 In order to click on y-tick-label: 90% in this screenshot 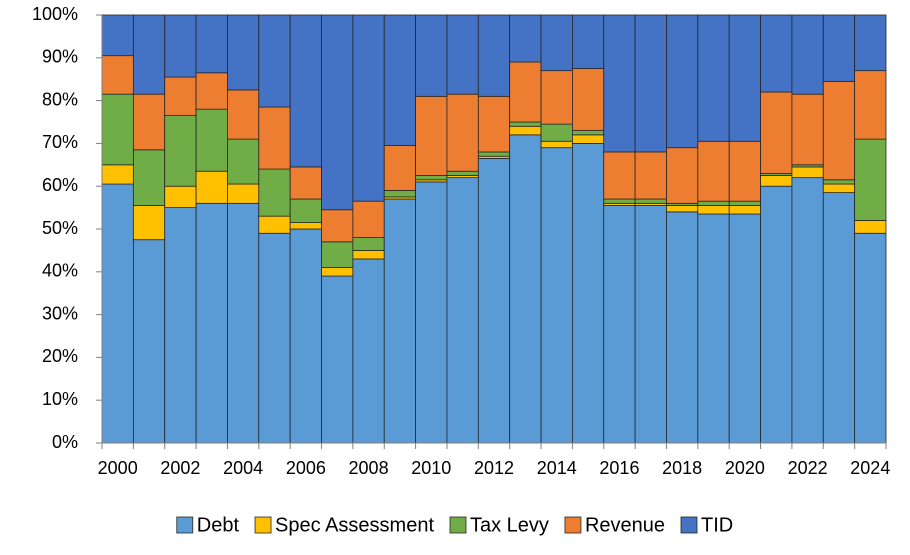, I will do `click(60, 57)`.